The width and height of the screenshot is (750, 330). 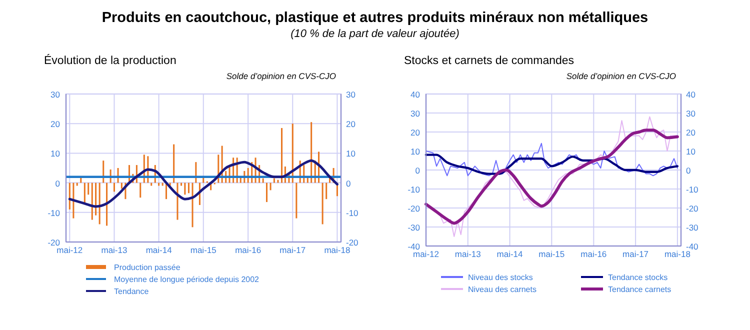 I want to click on chart-title: Stocks et carnets de commandes, so click(x=489, y=61).